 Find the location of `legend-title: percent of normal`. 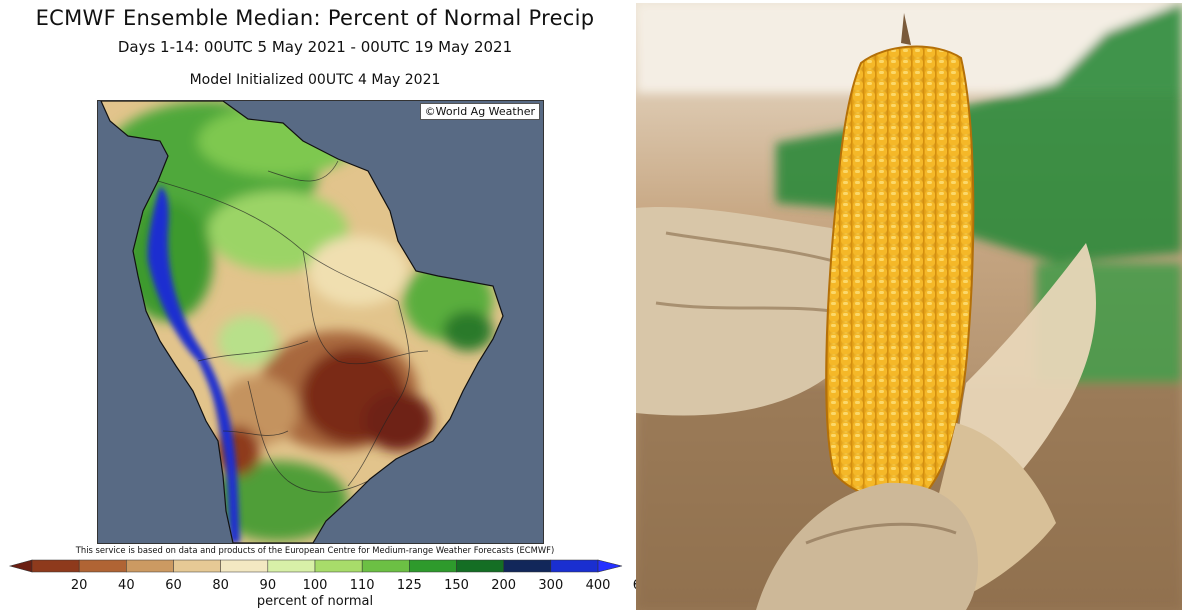

legend-title: percent of normal is located at coordinates (315, 601).